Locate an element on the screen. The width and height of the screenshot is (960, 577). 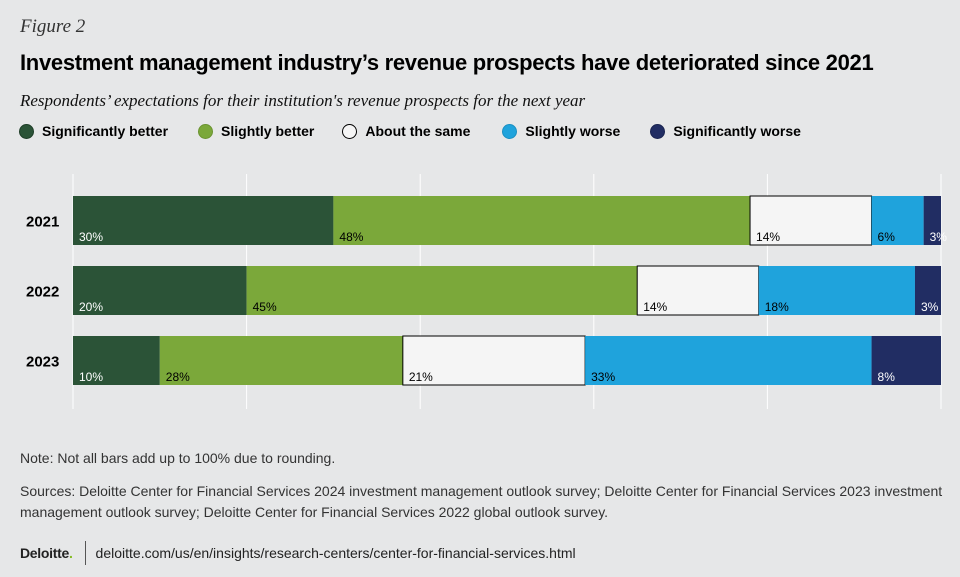
category-label: 2023 is located at coordinates (42, 362).